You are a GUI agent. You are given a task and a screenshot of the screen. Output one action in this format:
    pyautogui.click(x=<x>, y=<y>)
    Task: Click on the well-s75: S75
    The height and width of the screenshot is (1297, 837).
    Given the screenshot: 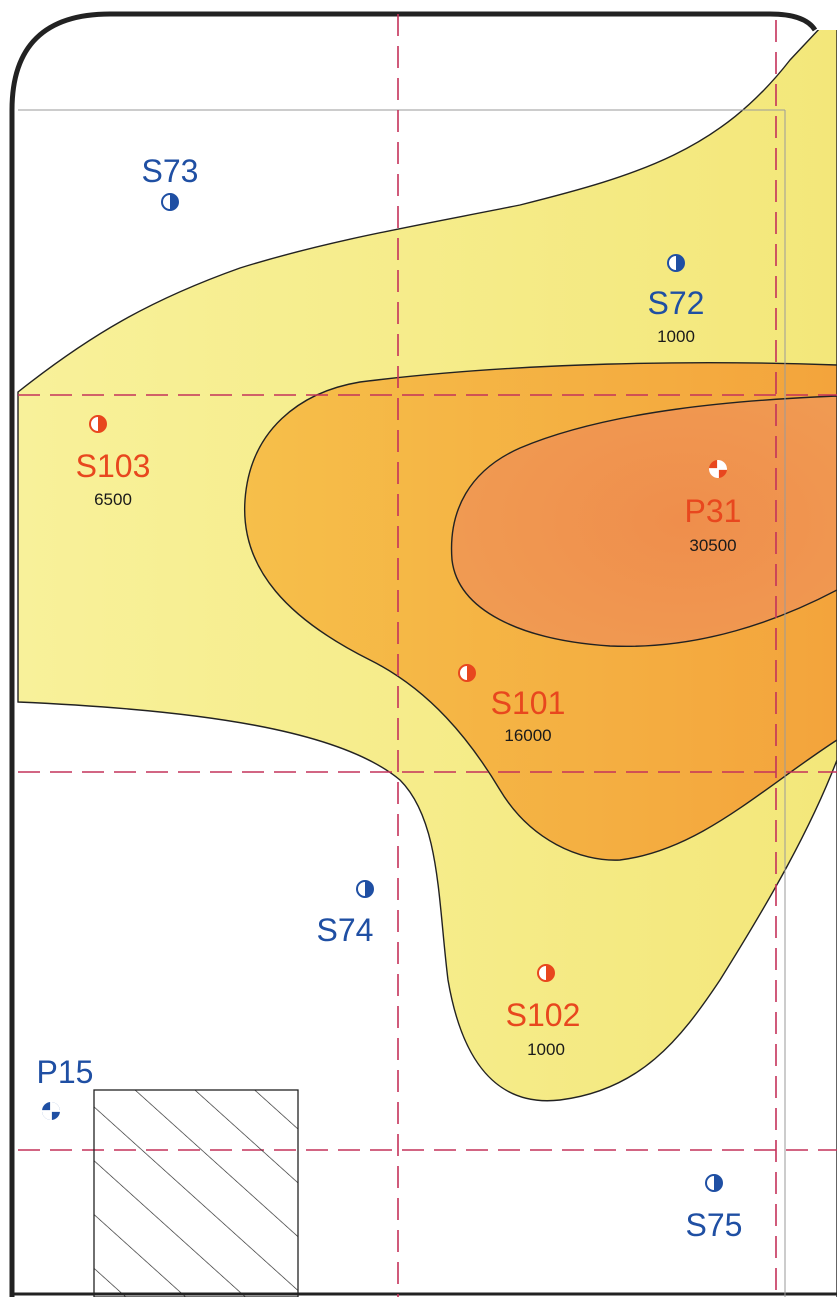 What is the action you would take?
    pyautogui.click(x=714, y=1208)
    